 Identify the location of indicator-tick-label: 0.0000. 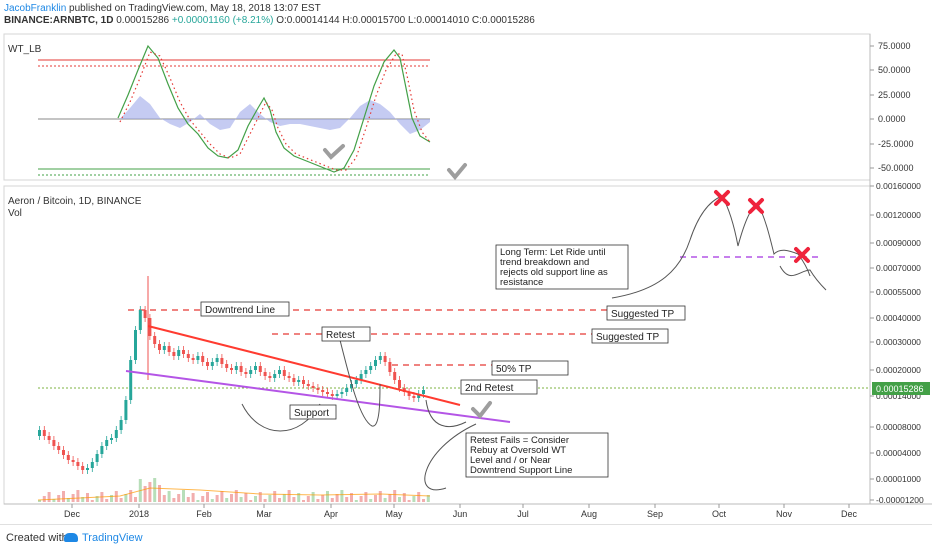
(892, 119).